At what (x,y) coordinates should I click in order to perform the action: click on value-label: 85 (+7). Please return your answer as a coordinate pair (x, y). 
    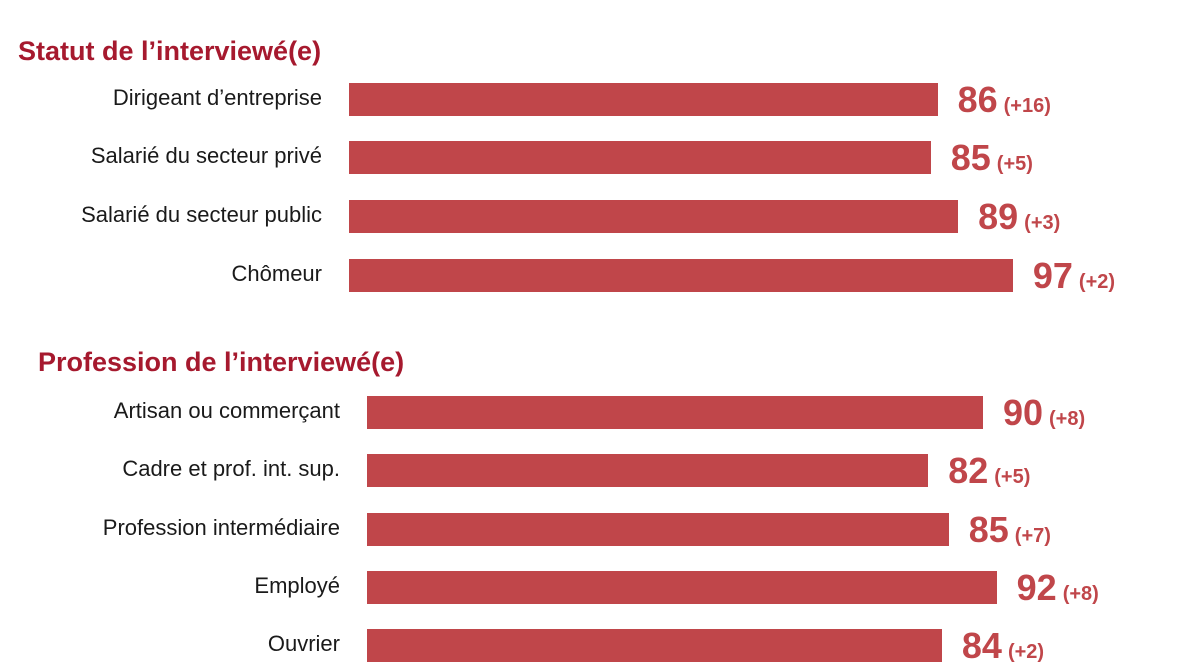
    Looking at the image, I should click on (1010, 530).